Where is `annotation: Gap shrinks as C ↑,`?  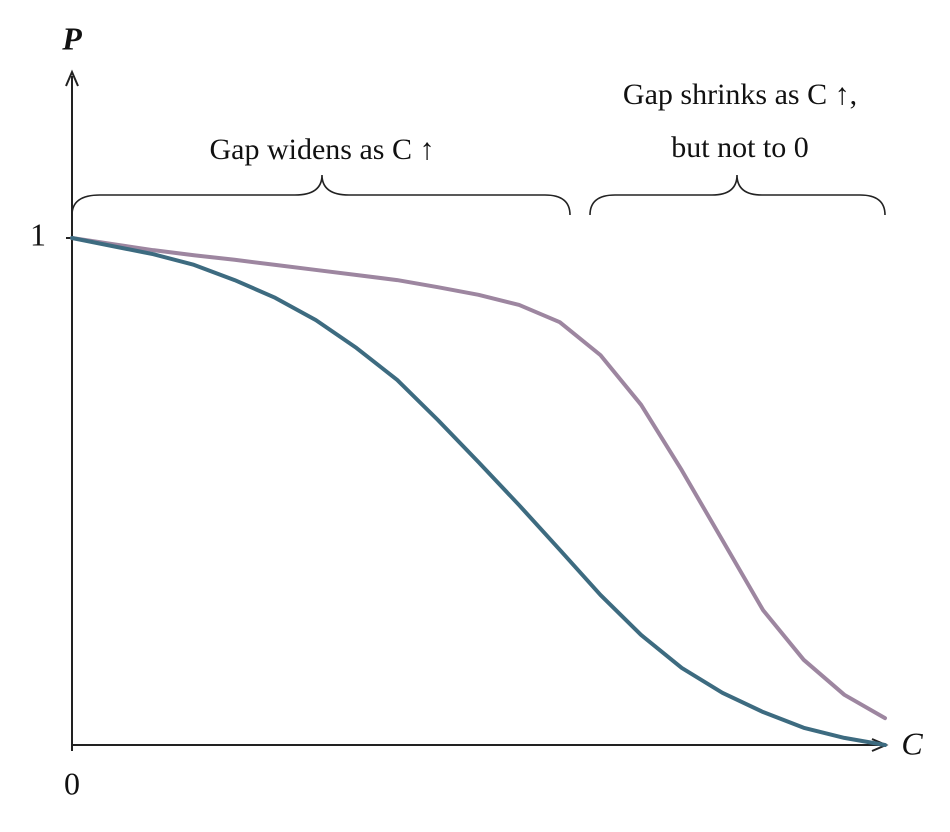
annotation: Gap shrinks as C ↑, is located at coordinates (740, 94).